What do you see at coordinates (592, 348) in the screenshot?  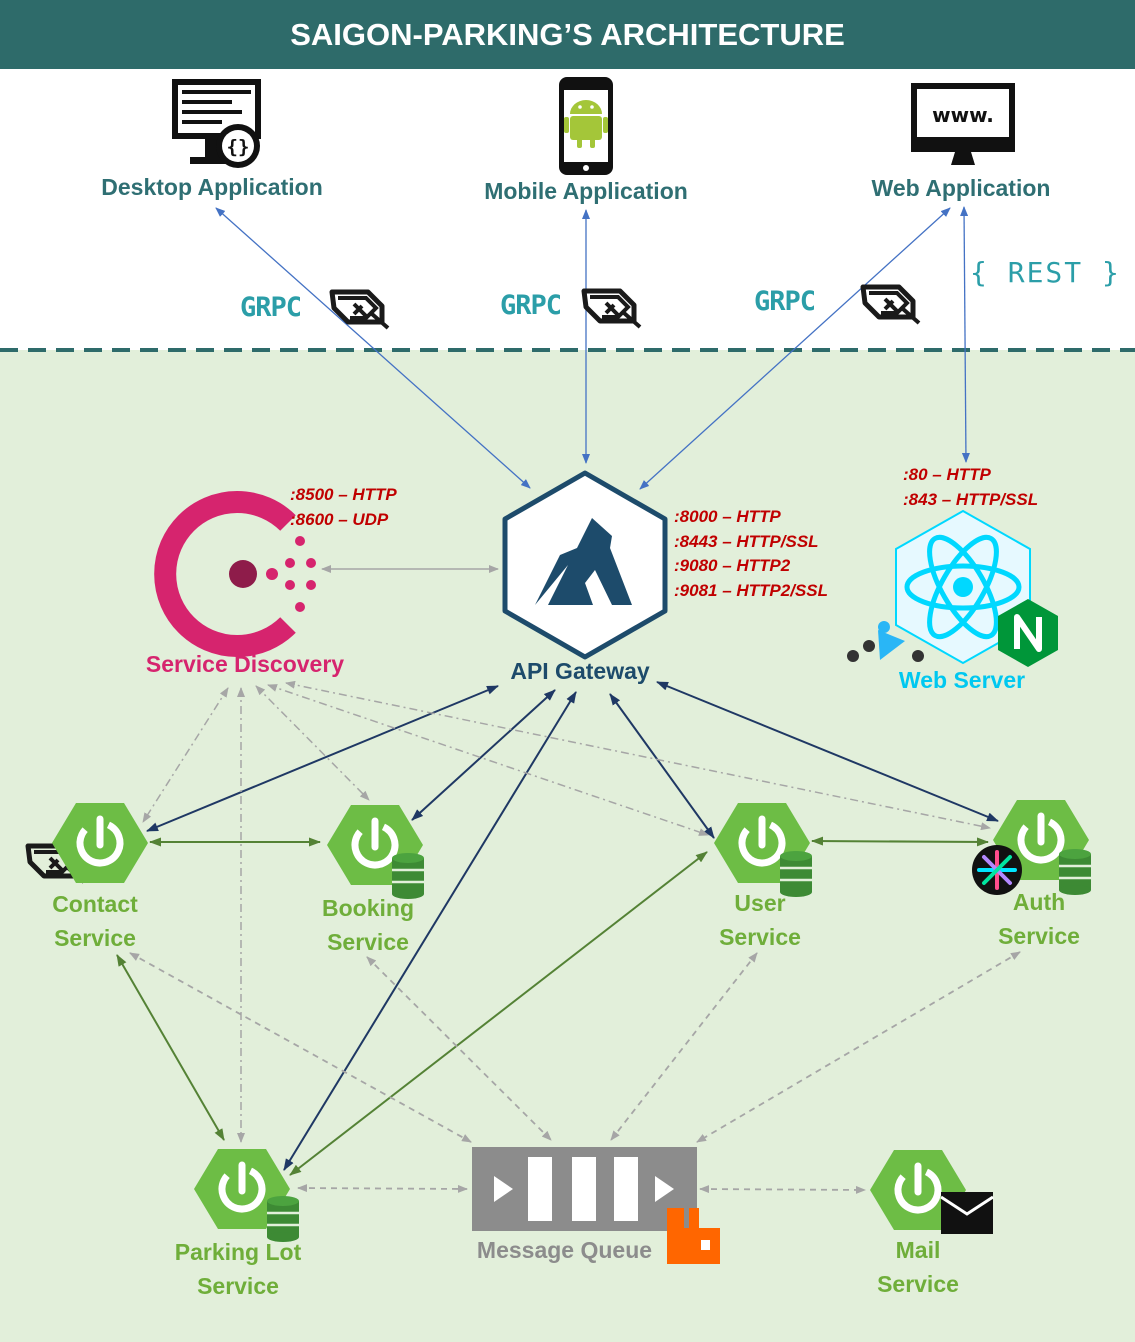 I see `client-links` at bounding box center [592, 348].